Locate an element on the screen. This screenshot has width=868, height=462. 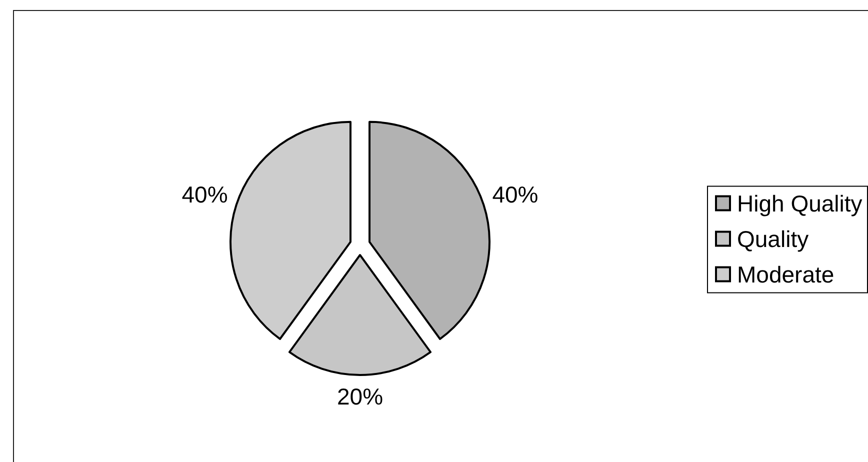
legend-label: Moderate is located at coordinates (785, 274).